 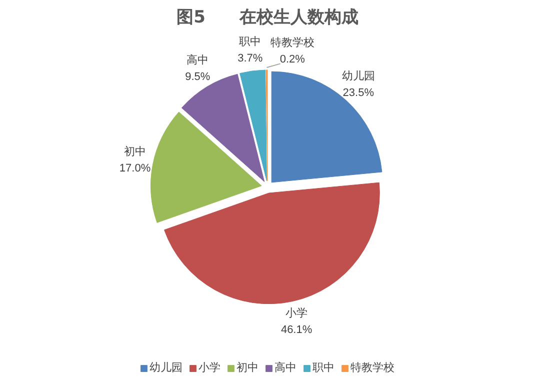 I want to click on data-label: 9.5%, so click(x=197, y=77).